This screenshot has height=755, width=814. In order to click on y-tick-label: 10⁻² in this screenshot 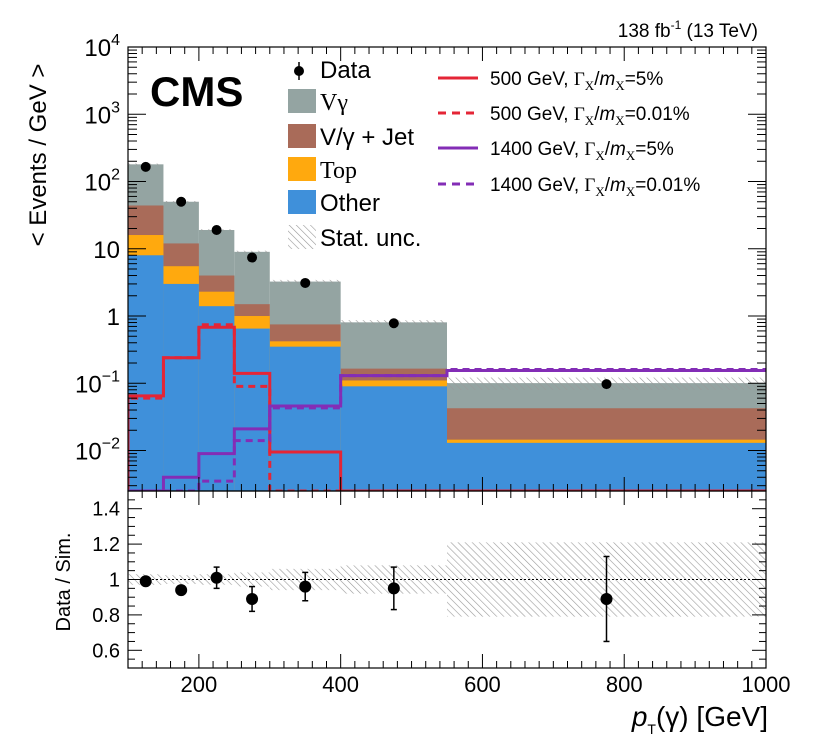, I will do `click(97, 451)`.